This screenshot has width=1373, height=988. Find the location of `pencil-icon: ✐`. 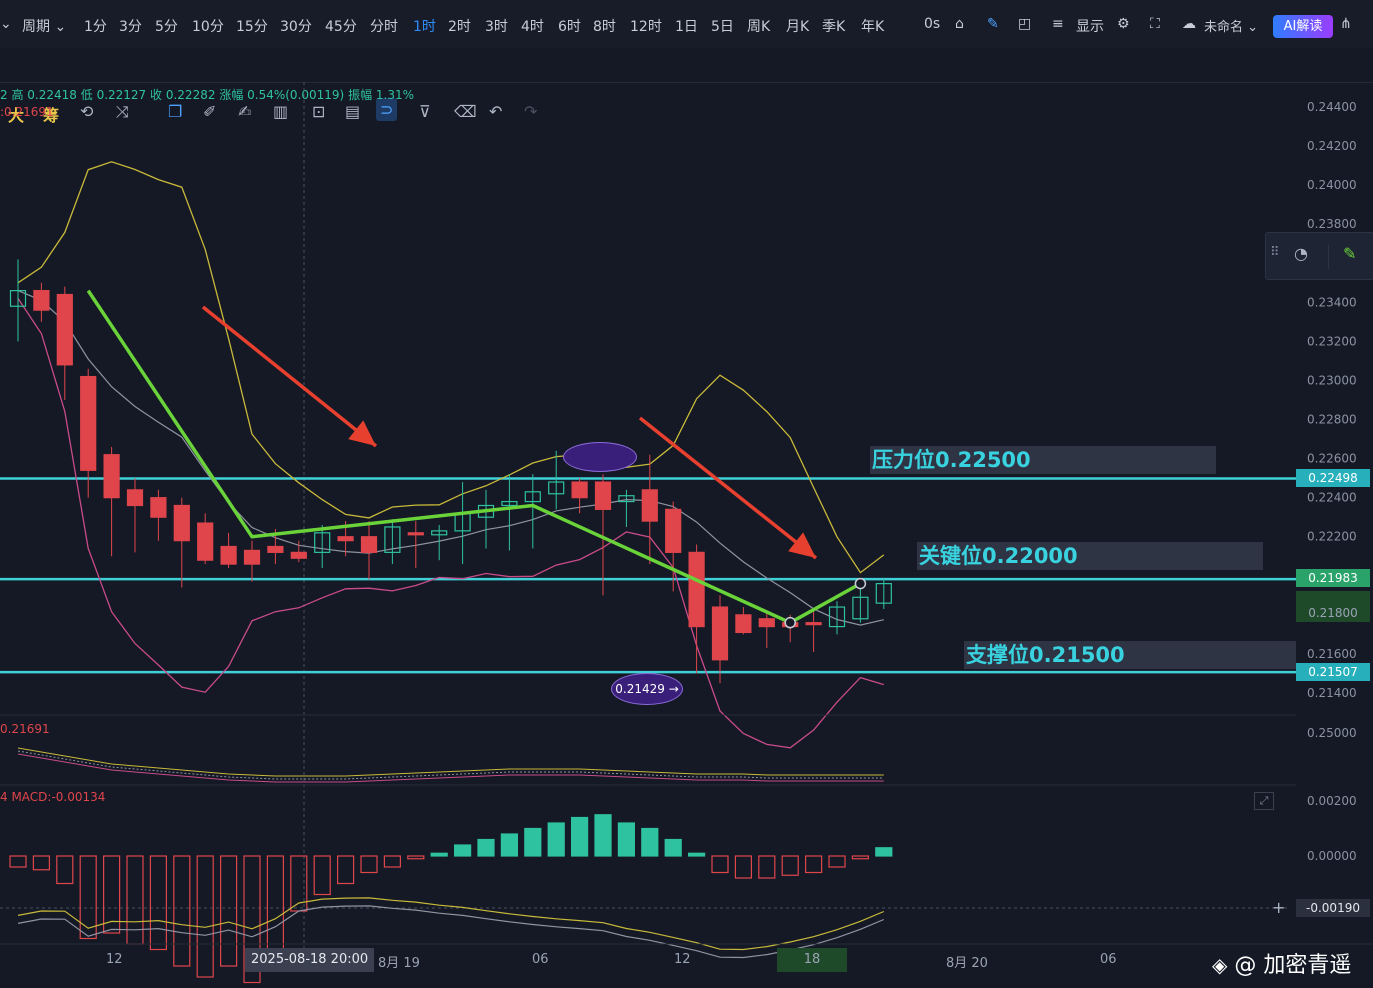

pencil-icon: ✐ is located at coordinates (210, 111).